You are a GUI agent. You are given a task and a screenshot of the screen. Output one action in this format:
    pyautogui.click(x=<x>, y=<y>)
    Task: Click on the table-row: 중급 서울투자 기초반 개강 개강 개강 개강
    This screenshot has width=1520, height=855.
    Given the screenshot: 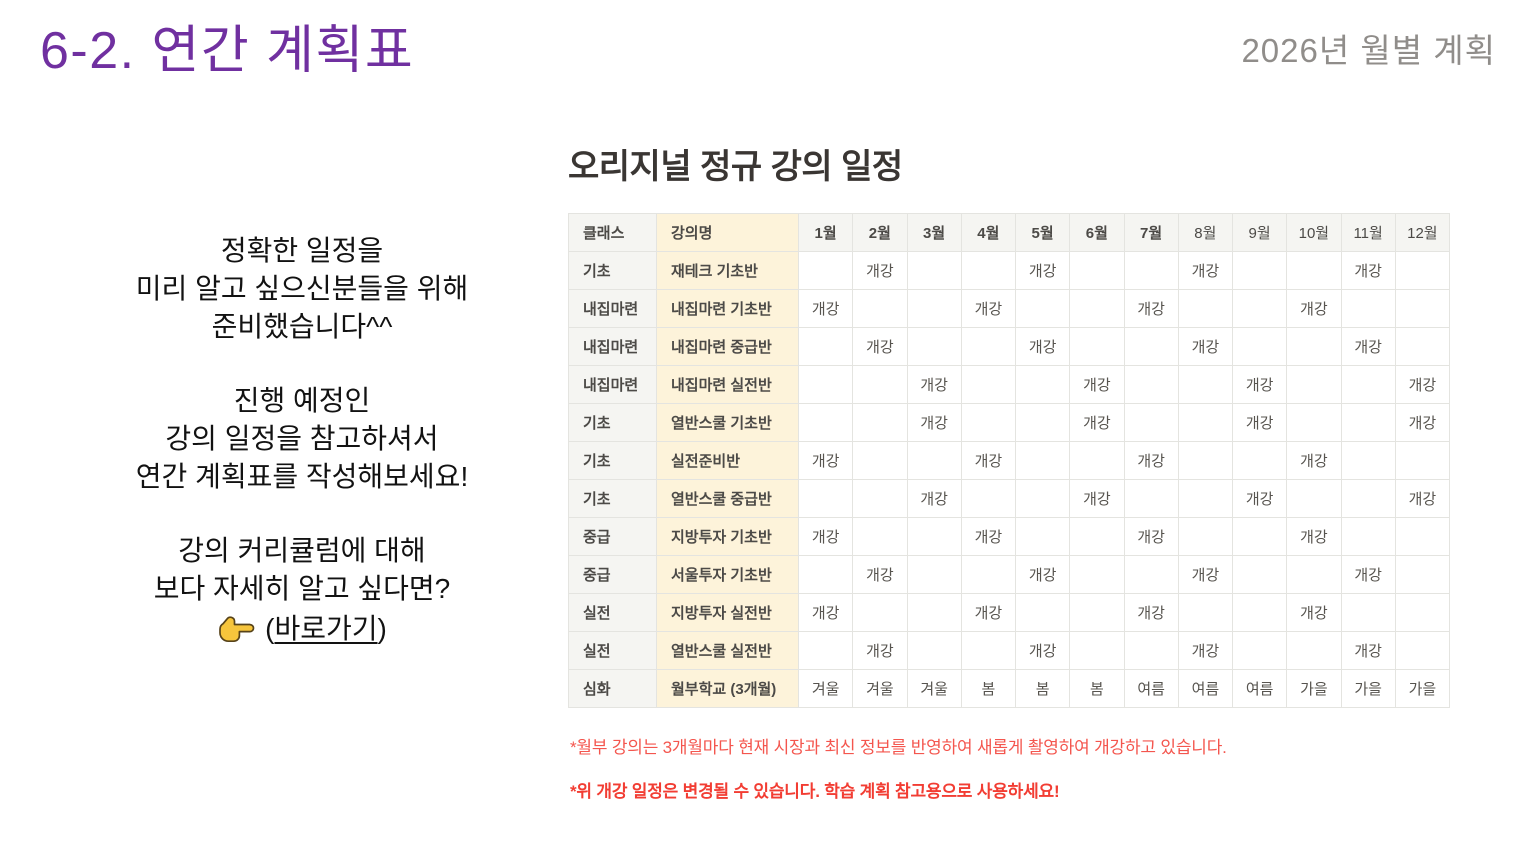 What is the action you would take?
    pyautogui.click(x=1009, y=574)
    